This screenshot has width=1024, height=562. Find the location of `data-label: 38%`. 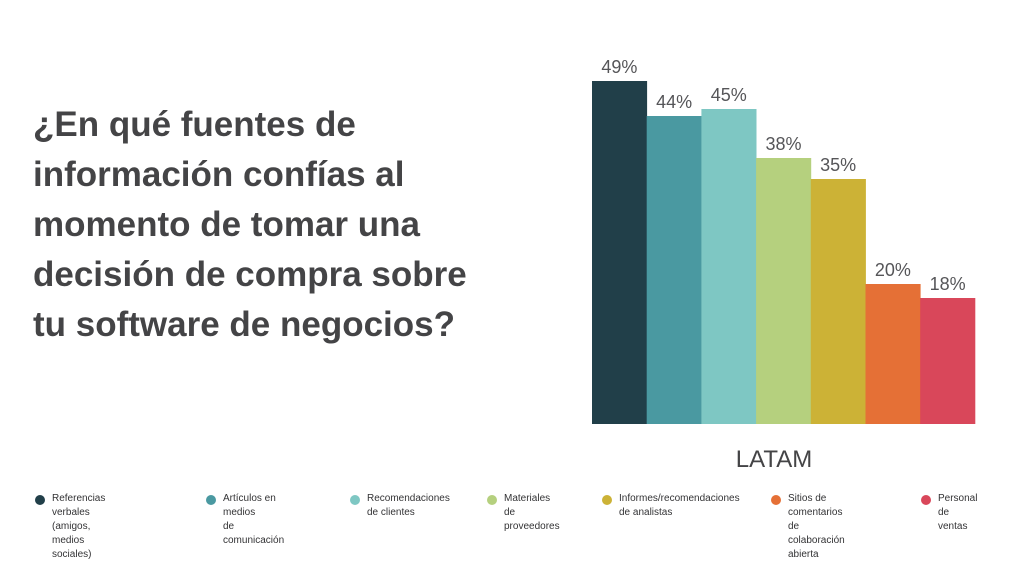

data-label: 38% is located at coordinates (783, 144).